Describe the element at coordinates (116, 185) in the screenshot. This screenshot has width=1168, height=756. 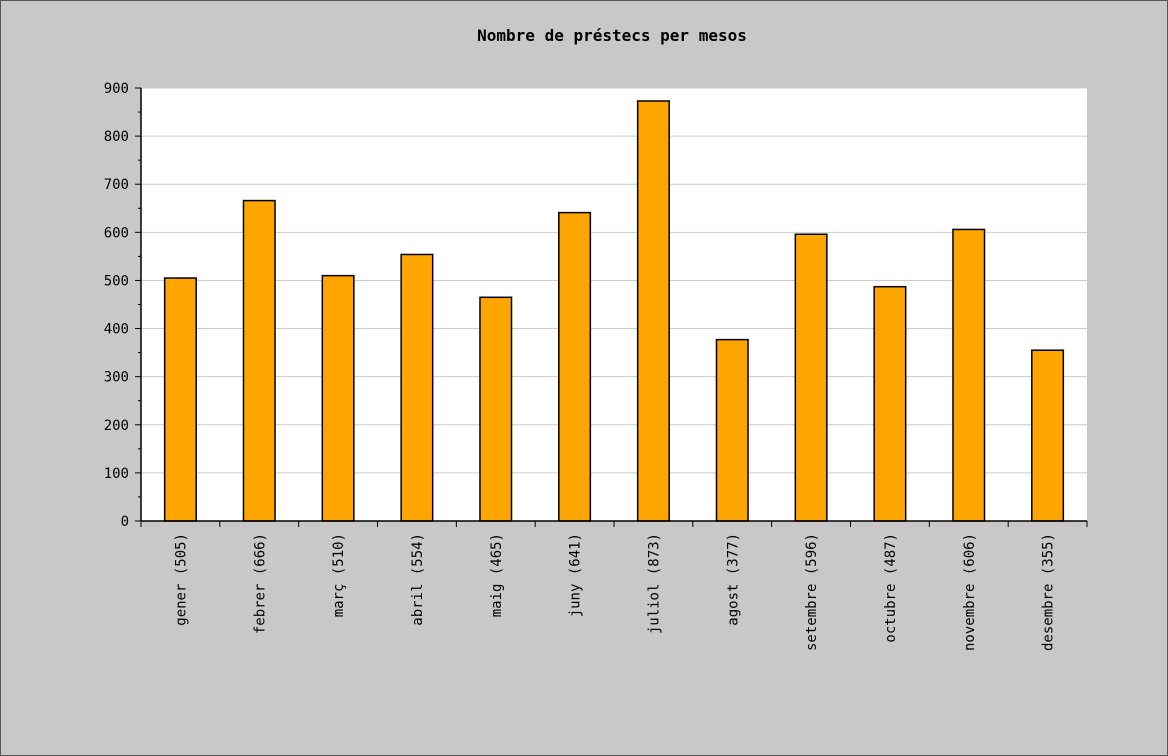
I see `y-tick-label: 700` at that location.